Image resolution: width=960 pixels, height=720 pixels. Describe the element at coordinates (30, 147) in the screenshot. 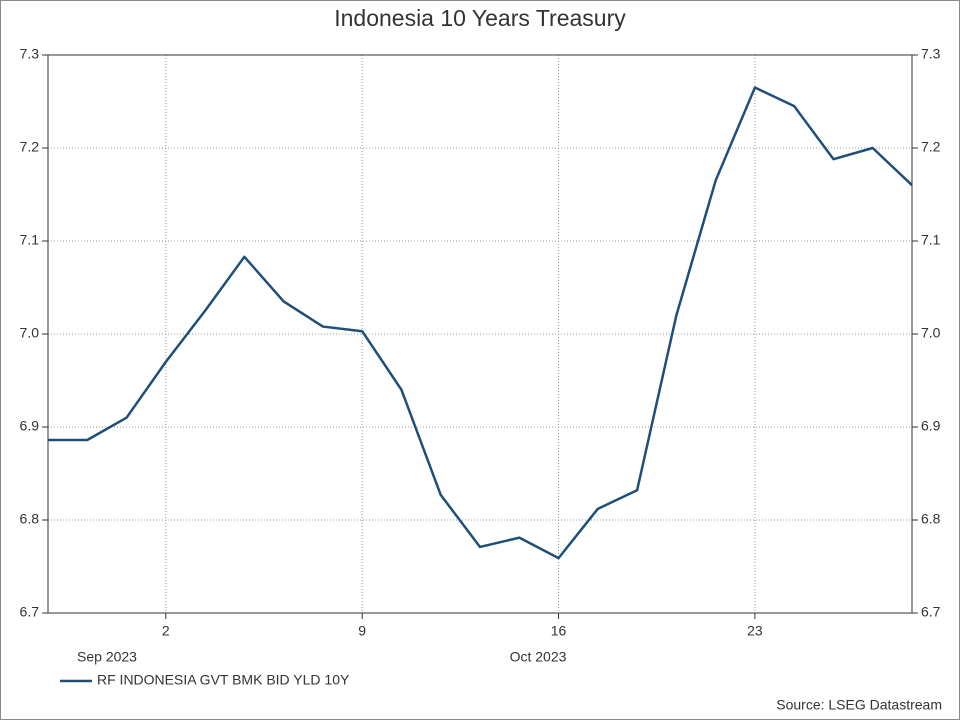

I see `y-tick-label: 7.2` at that location.